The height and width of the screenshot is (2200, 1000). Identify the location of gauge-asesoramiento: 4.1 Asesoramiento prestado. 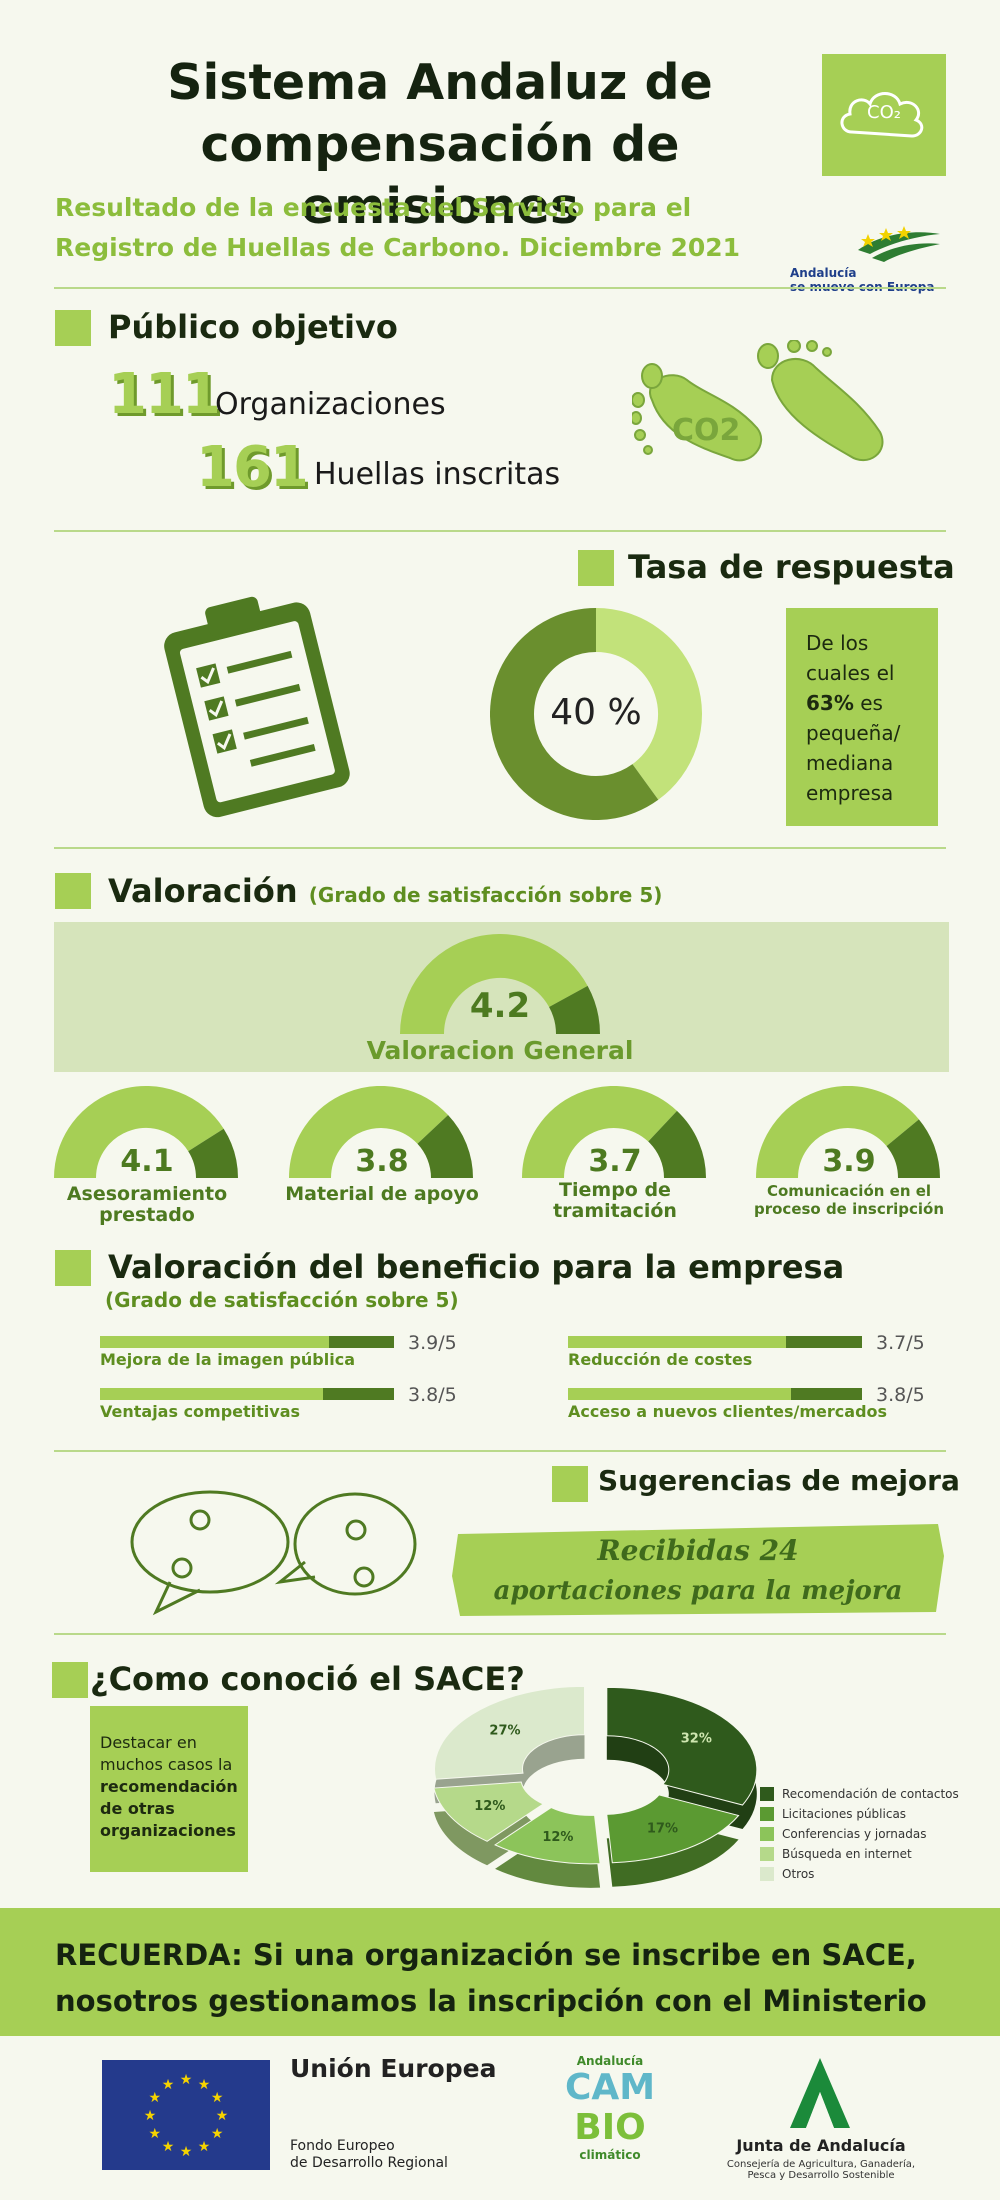
(147, 1156).